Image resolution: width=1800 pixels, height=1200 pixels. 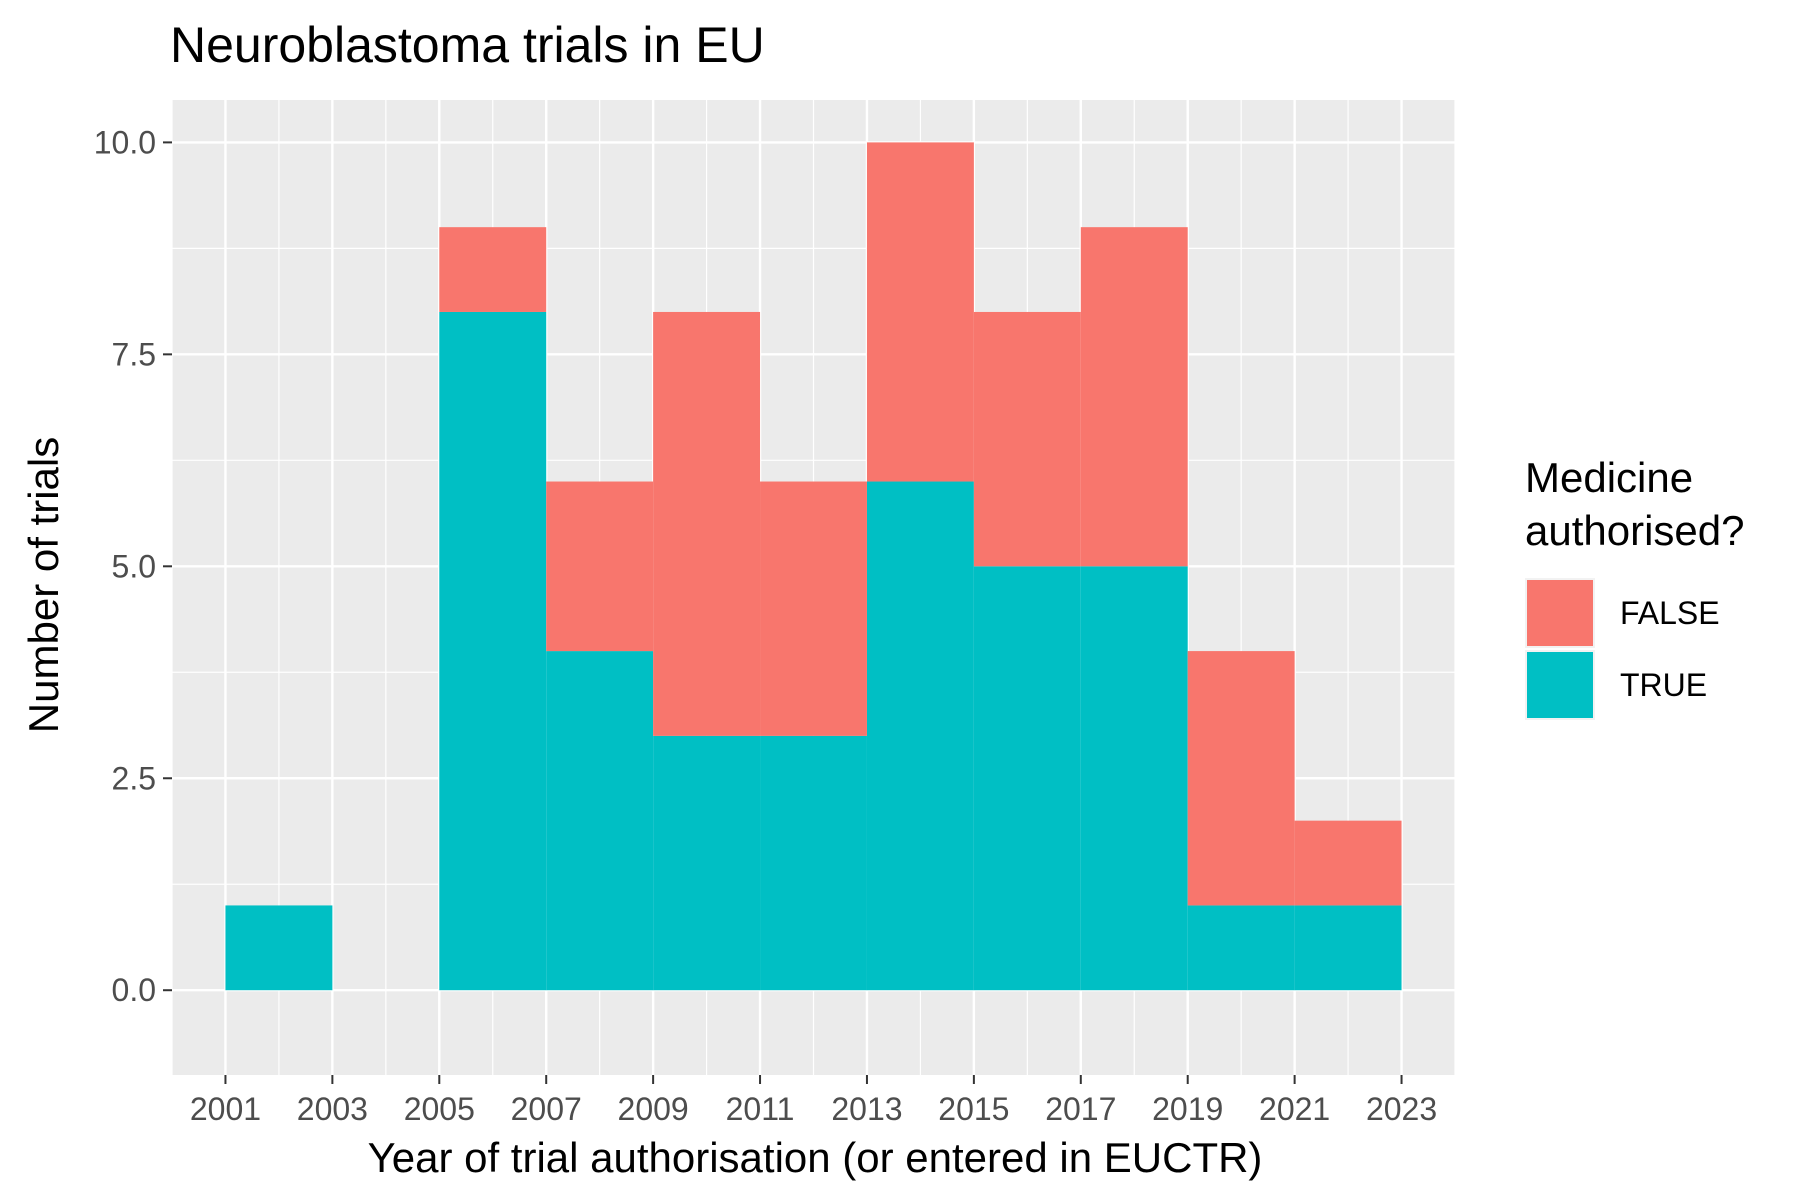 What do you see at coordinates (1027, 439) in the screenshot?
I see `bar-false-2015` at bounding box center [1027, 439].